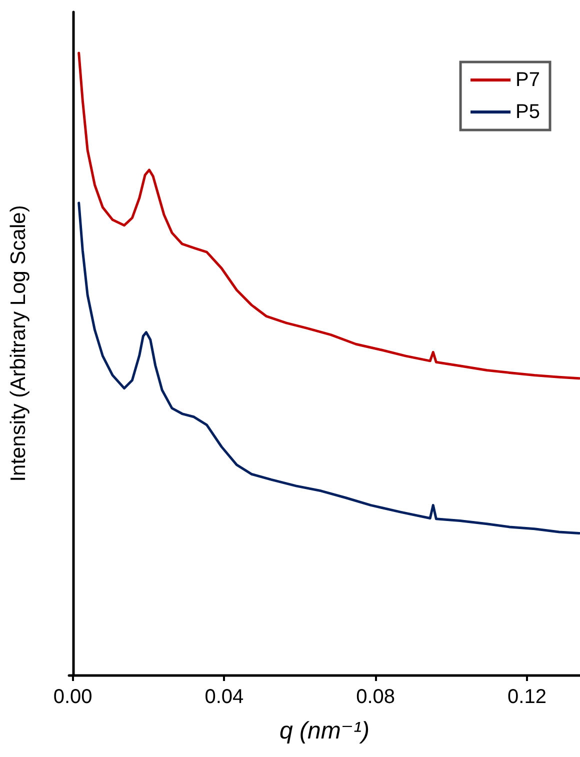  What do you see at coordinates (527, 697) in the screenshot?
I see `x-tick-label: 0.12` at bounding box center [527, 697].